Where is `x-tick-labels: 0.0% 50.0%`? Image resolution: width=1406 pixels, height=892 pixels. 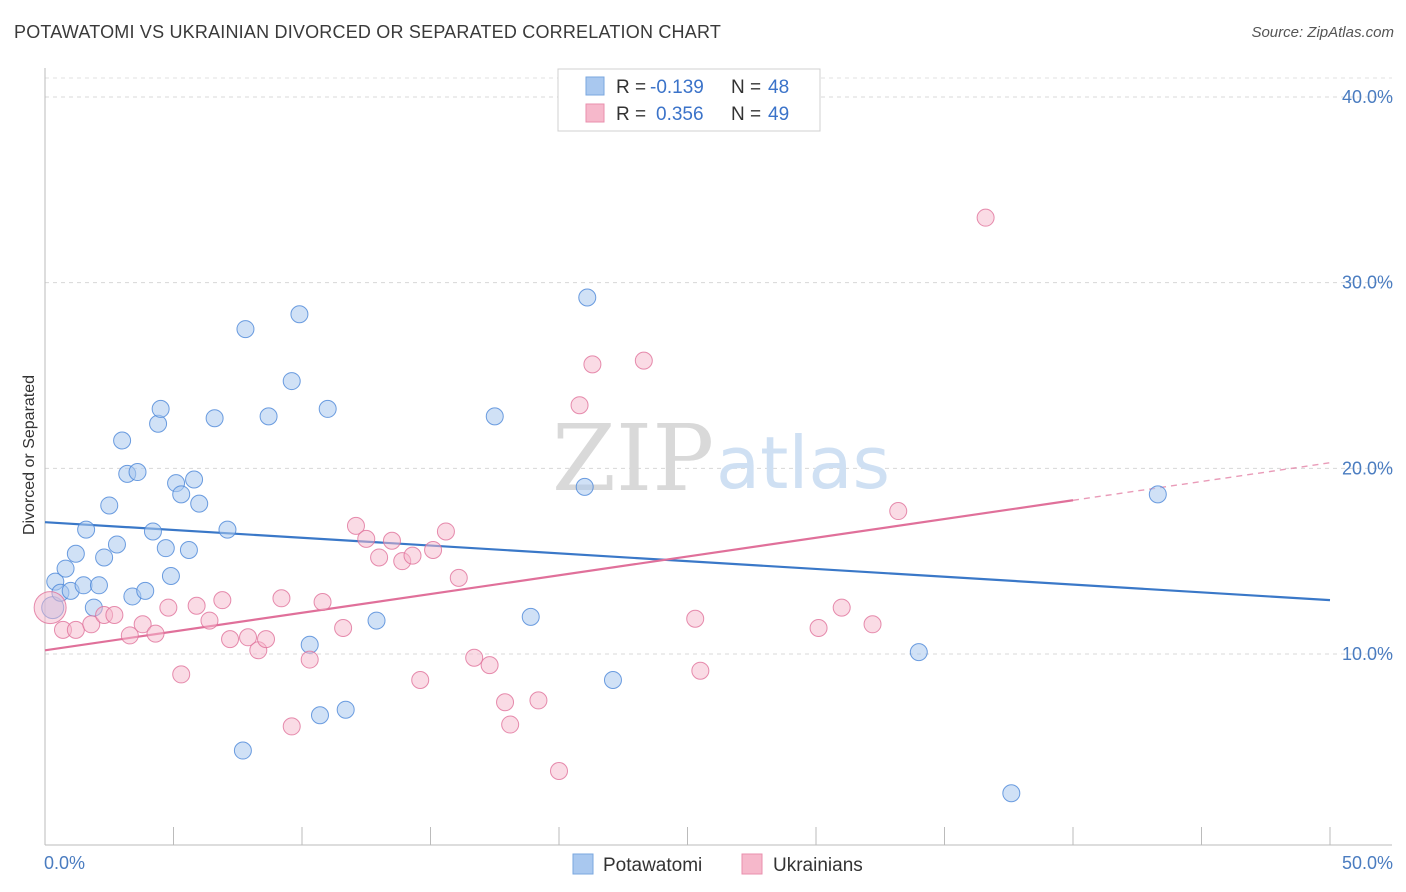 x-tick-labels: 0.0% 50.0% is located at coordinates (718, 863).